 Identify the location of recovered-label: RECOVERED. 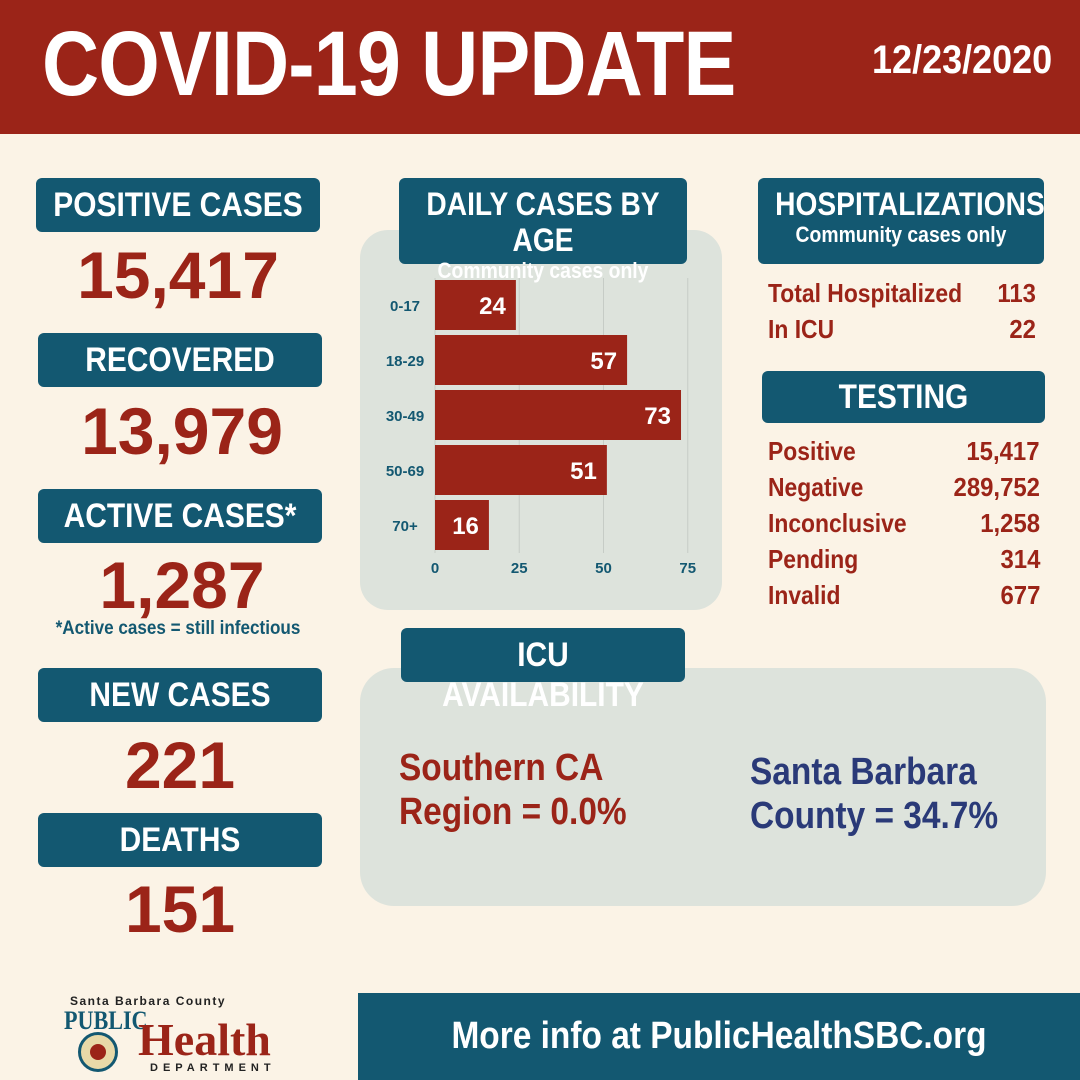
(180, 360).